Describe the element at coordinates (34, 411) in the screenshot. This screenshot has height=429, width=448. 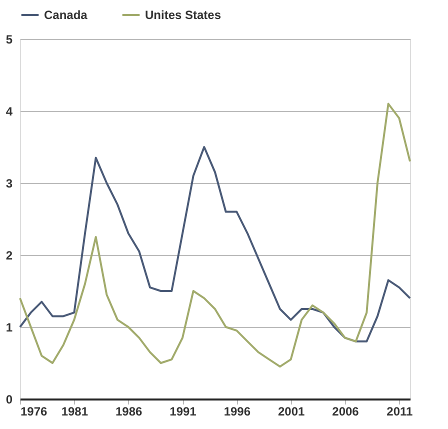
I see `x-tick-label: 1976` at that location.